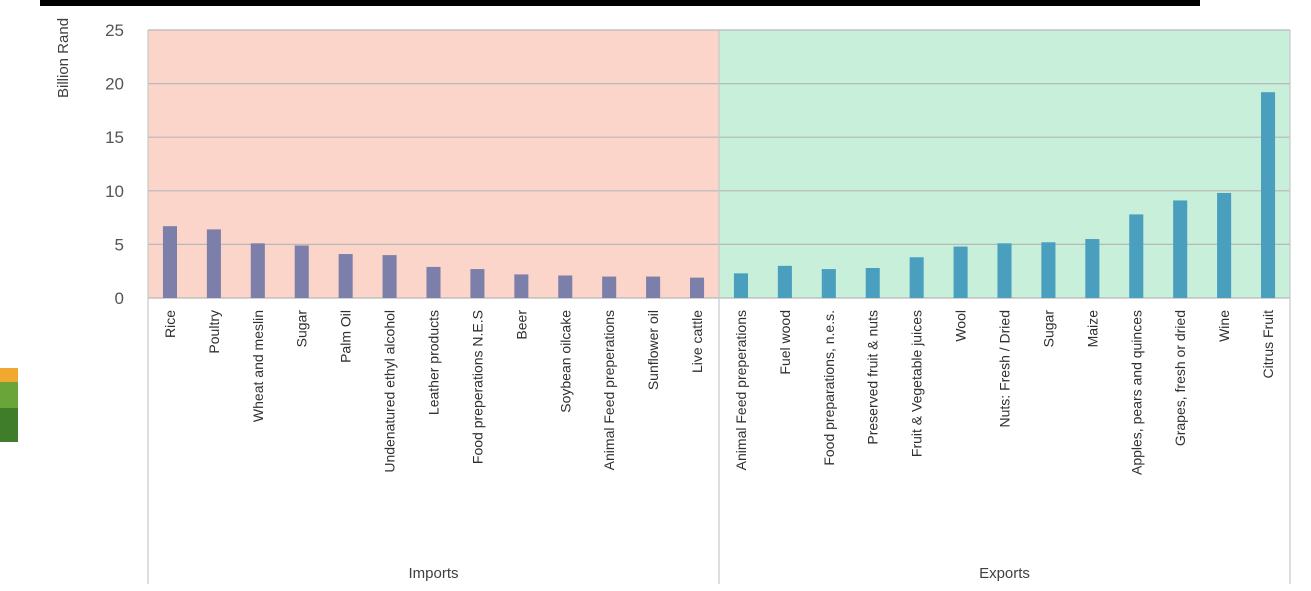 This screenshot has height=591, width=1311. I want to click on x-tick-label: Soybean oilcake, so click(565, 361).